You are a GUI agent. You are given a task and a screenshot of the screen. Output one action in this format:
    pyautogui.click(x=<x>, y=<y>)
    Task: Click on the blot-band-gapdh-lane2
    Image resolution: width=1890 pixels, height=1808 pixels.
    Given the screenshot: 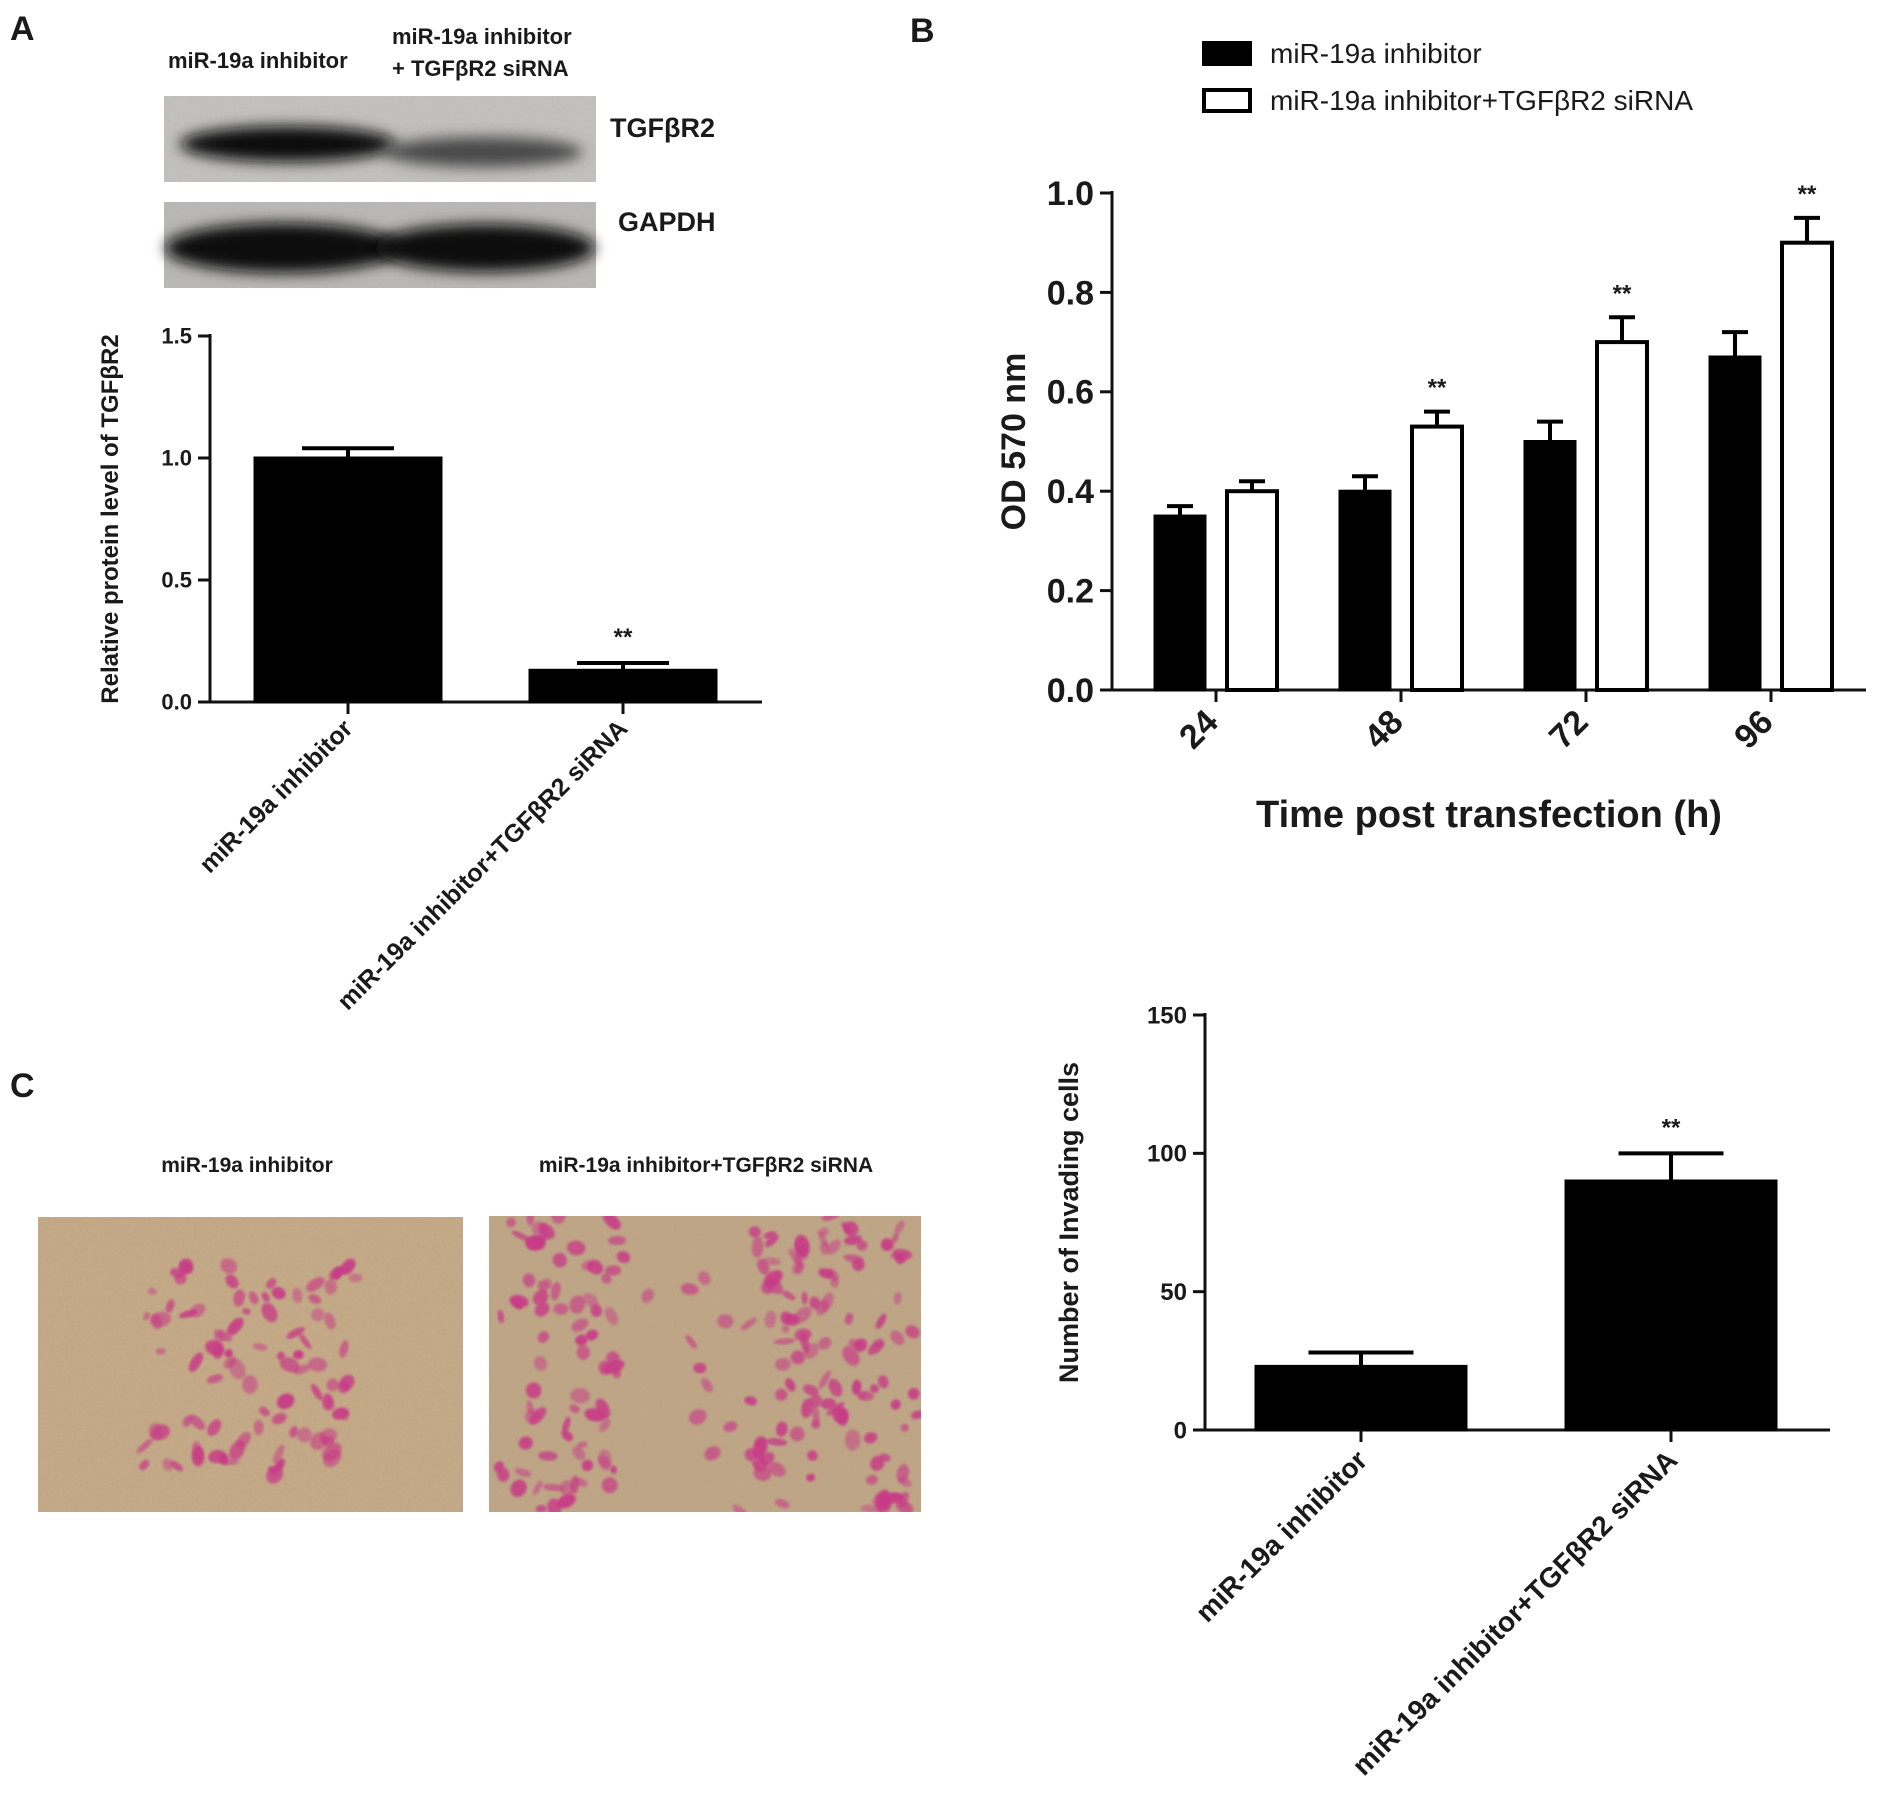 What is the action you would take?
    pyautogui.click(x=485, y=248)
    